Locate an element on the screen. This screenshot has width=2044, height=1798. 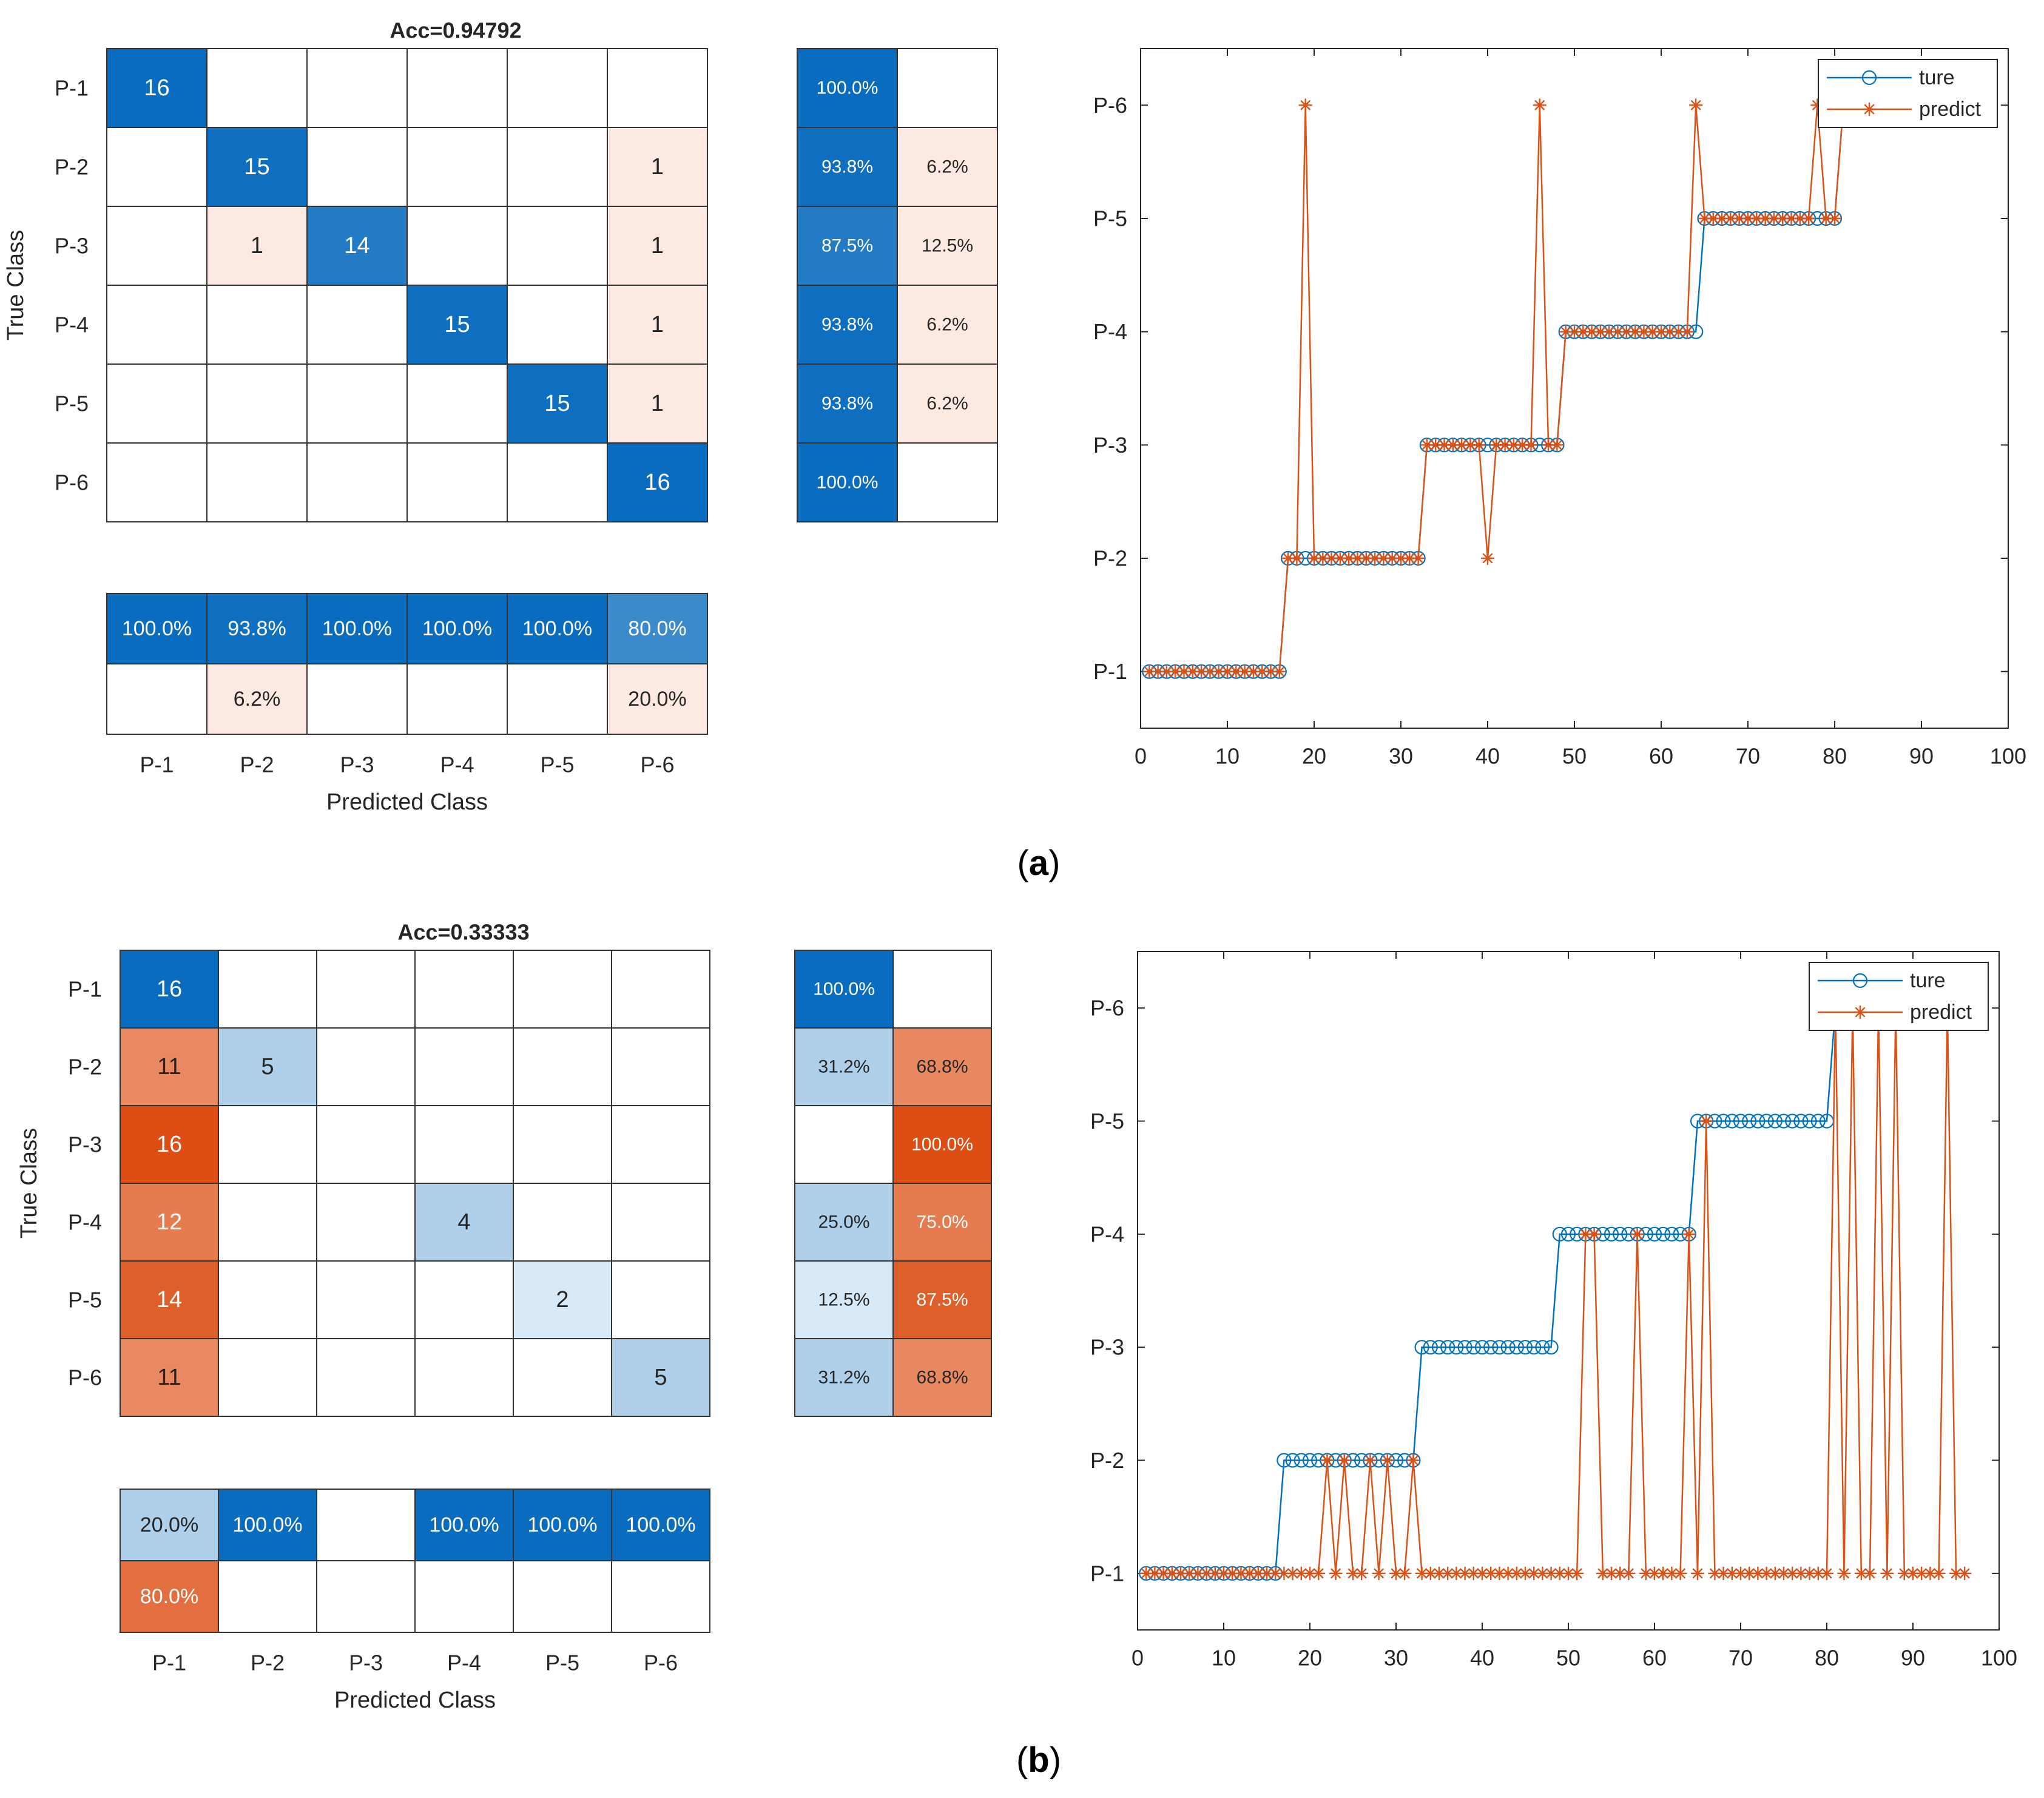
cell-count: 11 is located at coordinates (169, 1067).